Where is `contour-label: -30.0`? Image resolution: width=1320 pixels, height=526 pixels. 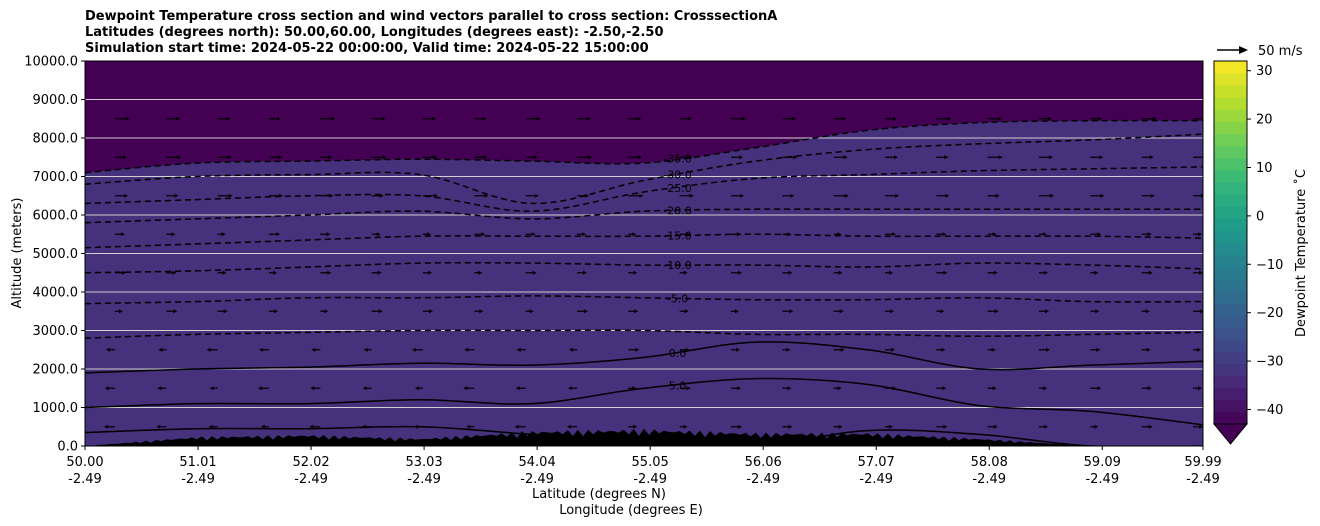
contour-label: -30.0 is located at coordinates (677, 175).